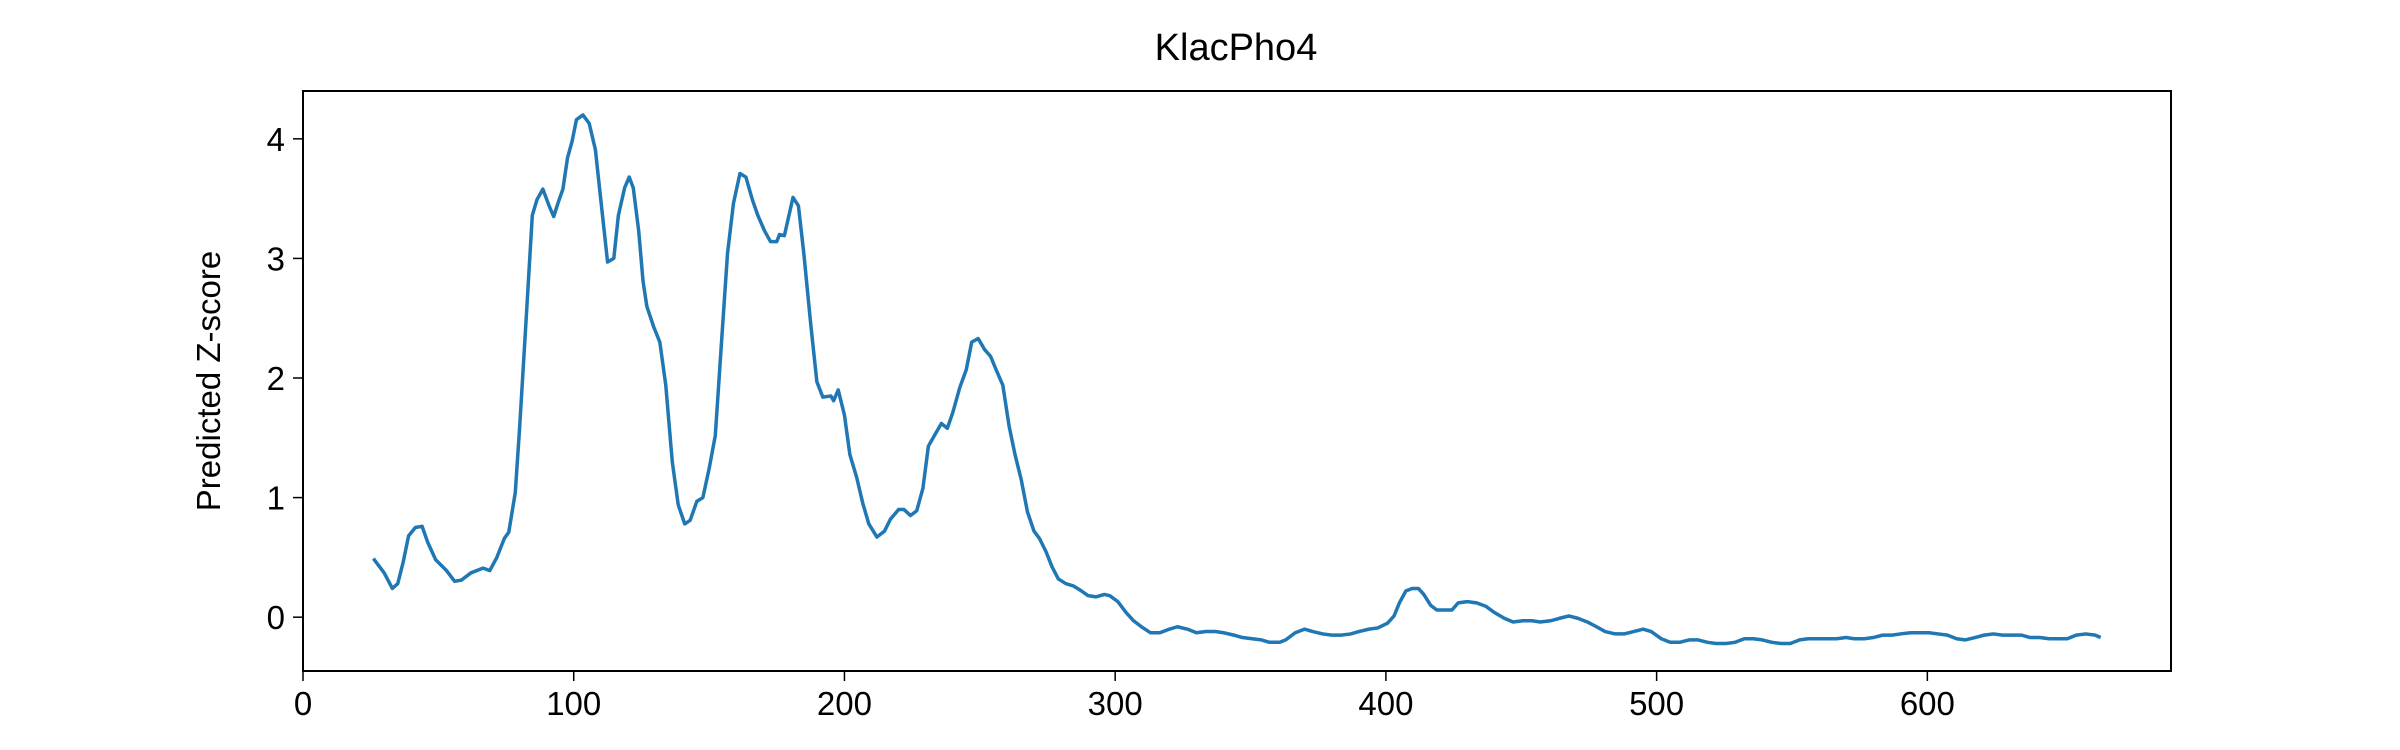  Describe the element at coordinates (1236, 48) in the screenshot. I see `chart-title: KlacPho4` at that location.